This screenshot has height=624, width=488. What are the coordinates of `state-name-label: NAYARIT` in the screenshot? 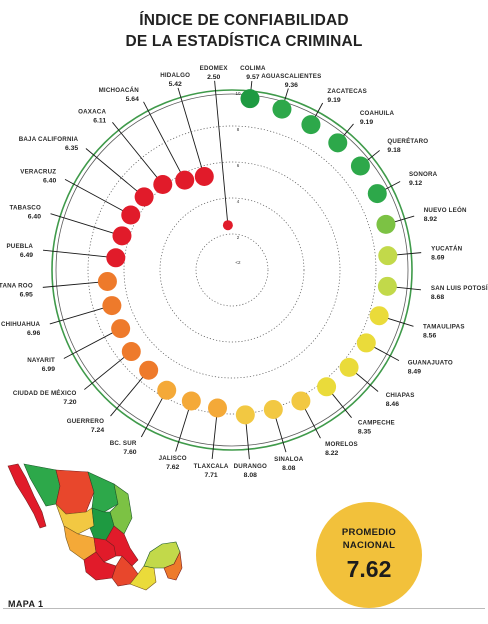 It's located at (41, 360).